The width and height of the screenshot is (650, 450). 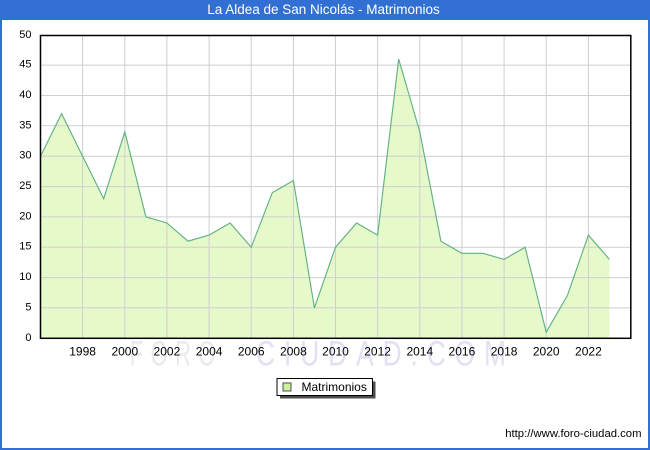 I want to click on svg-text: 2006, so click(x=251, y=352).